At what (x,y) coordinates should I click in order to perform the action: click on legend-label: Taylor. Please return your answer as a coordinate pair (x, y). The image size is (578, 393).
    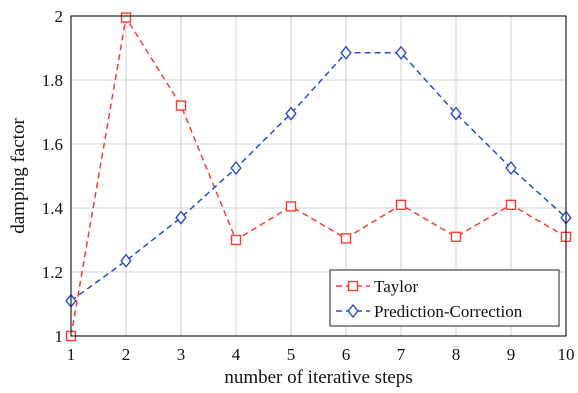
    Looking at the image, I should click on (396, 286).